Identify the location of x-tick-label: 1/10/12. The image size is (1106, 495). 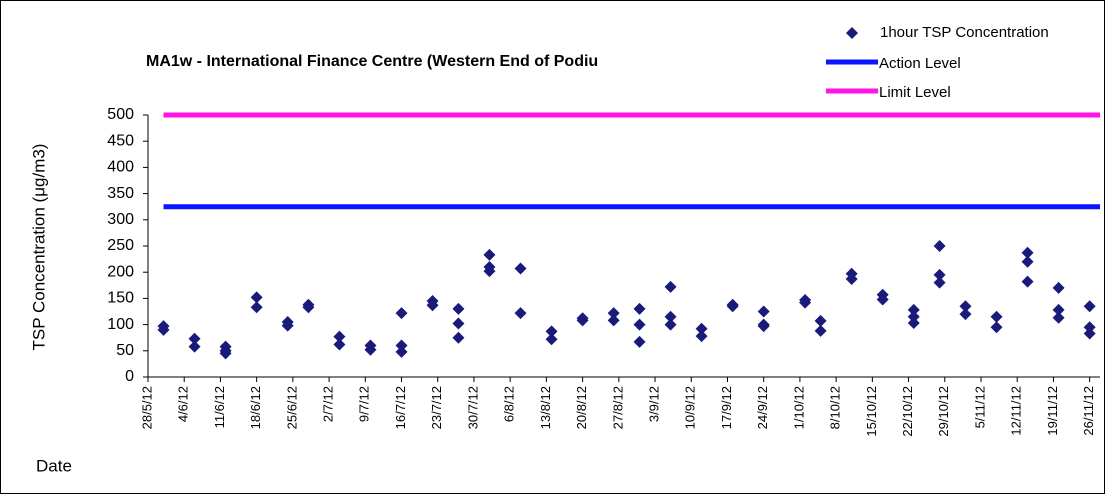
(798, 407).